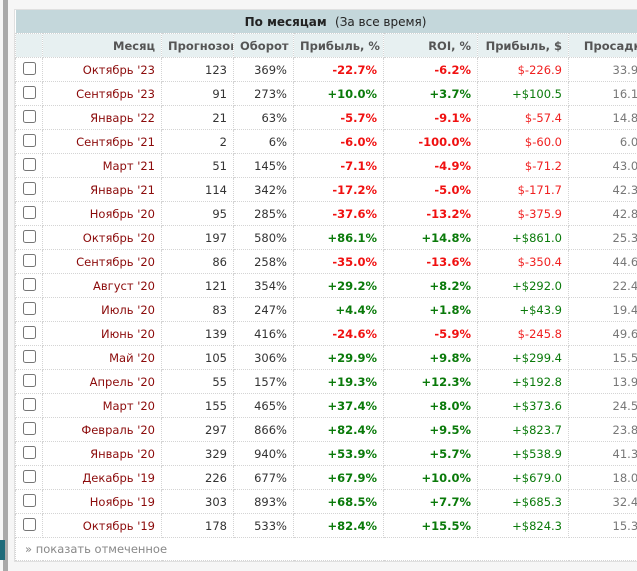  Describe the element at coordinates (602, 165) in the screenshot. I see `drawdown-cell: 43.0%` at that location.